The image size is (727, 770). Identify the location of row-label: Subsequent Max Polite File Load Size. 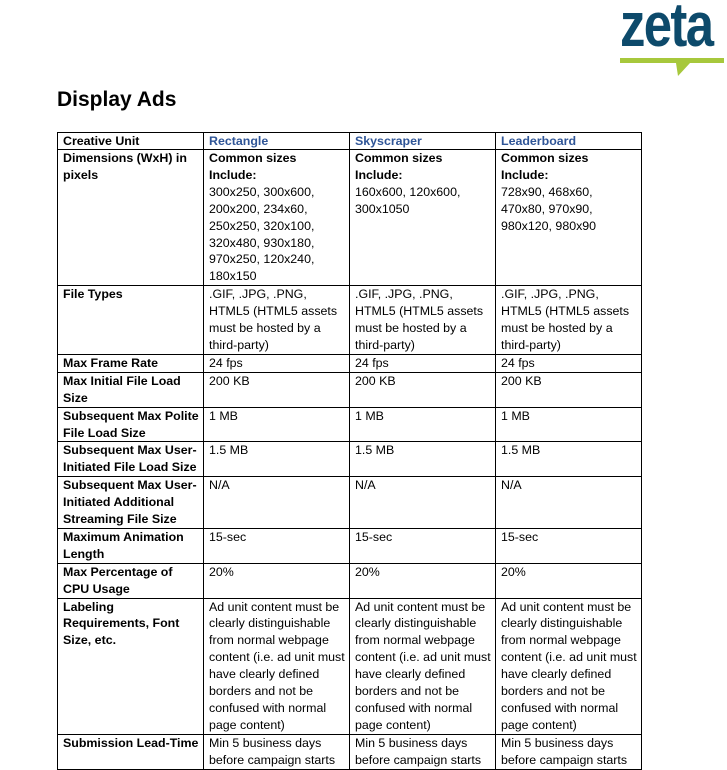
(130, 424).